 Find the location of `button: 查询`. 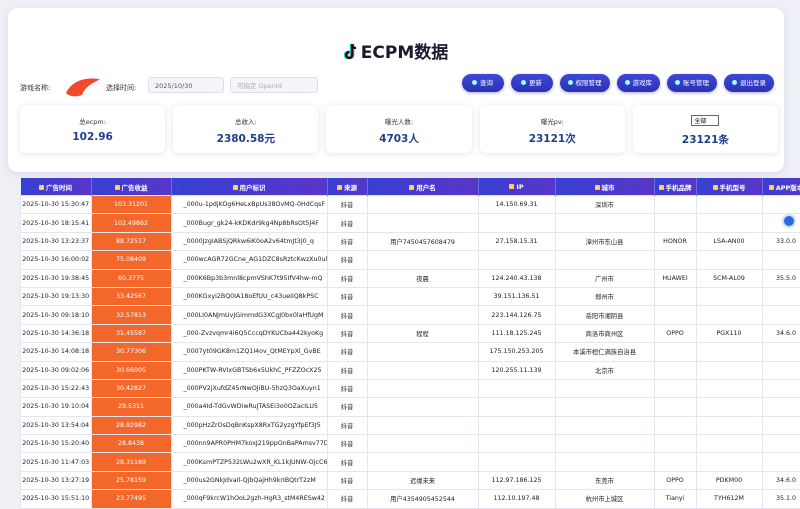

button: 查询 is located at coordinates (483, 83).